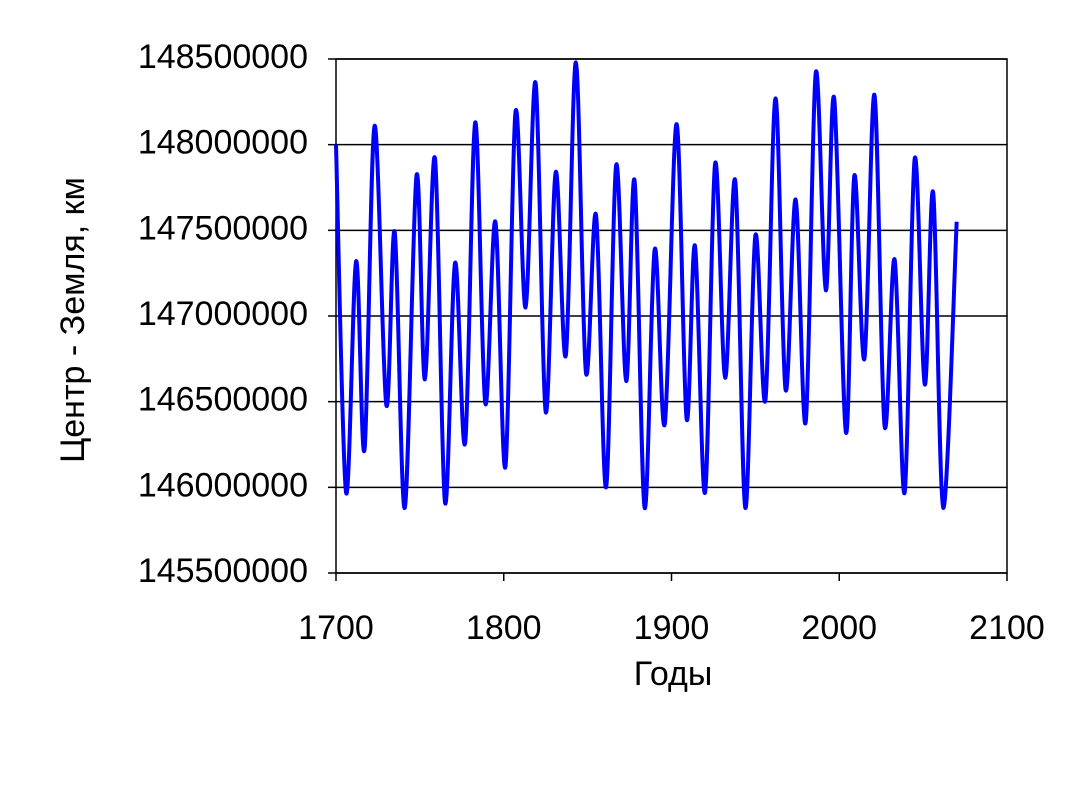  I want to click on y-tick-label: 147500000, so click(223, 228).